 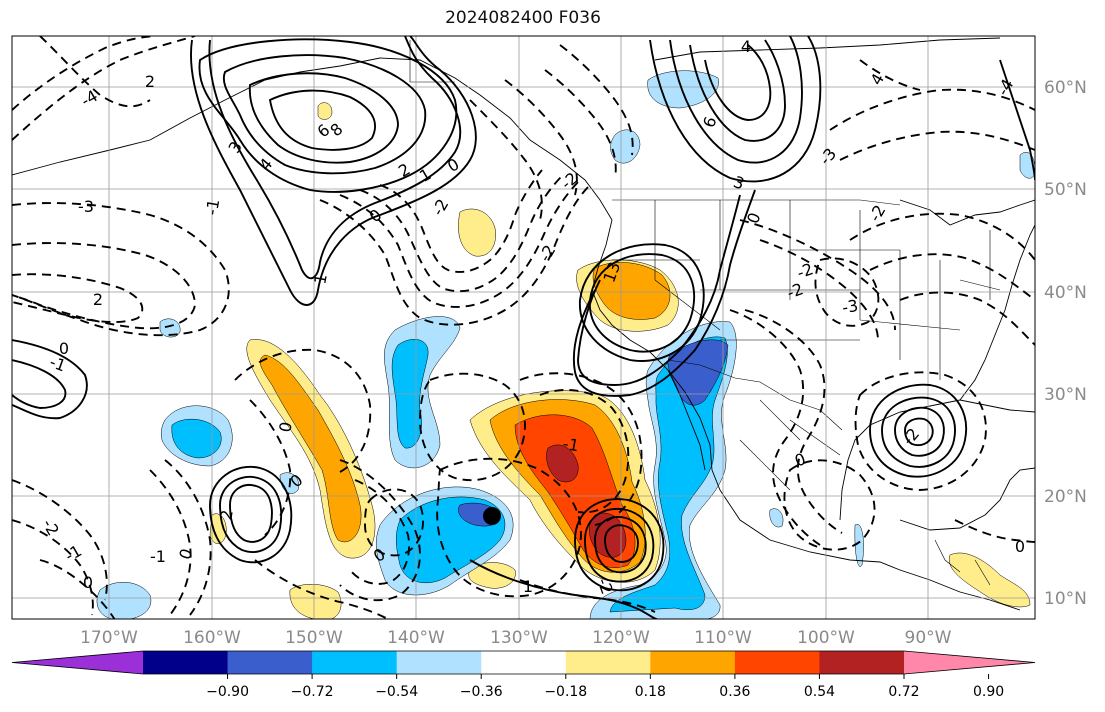 I want to click on contour-west-edge, so click(x=50, y=379).